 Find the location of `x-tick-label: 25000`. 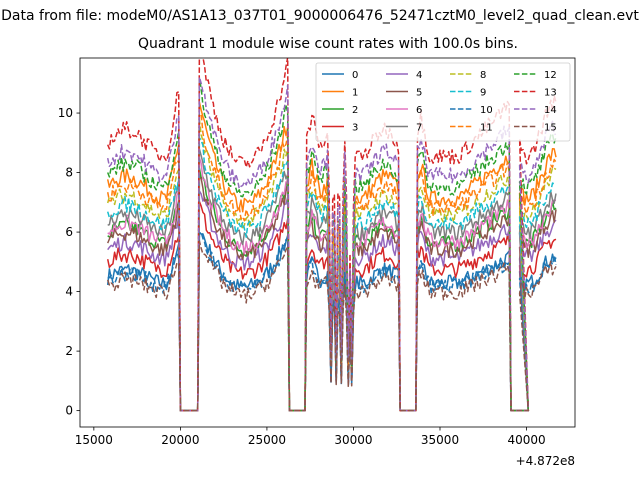

x-tick-label: 25000 is located at coordinates (267, 440).